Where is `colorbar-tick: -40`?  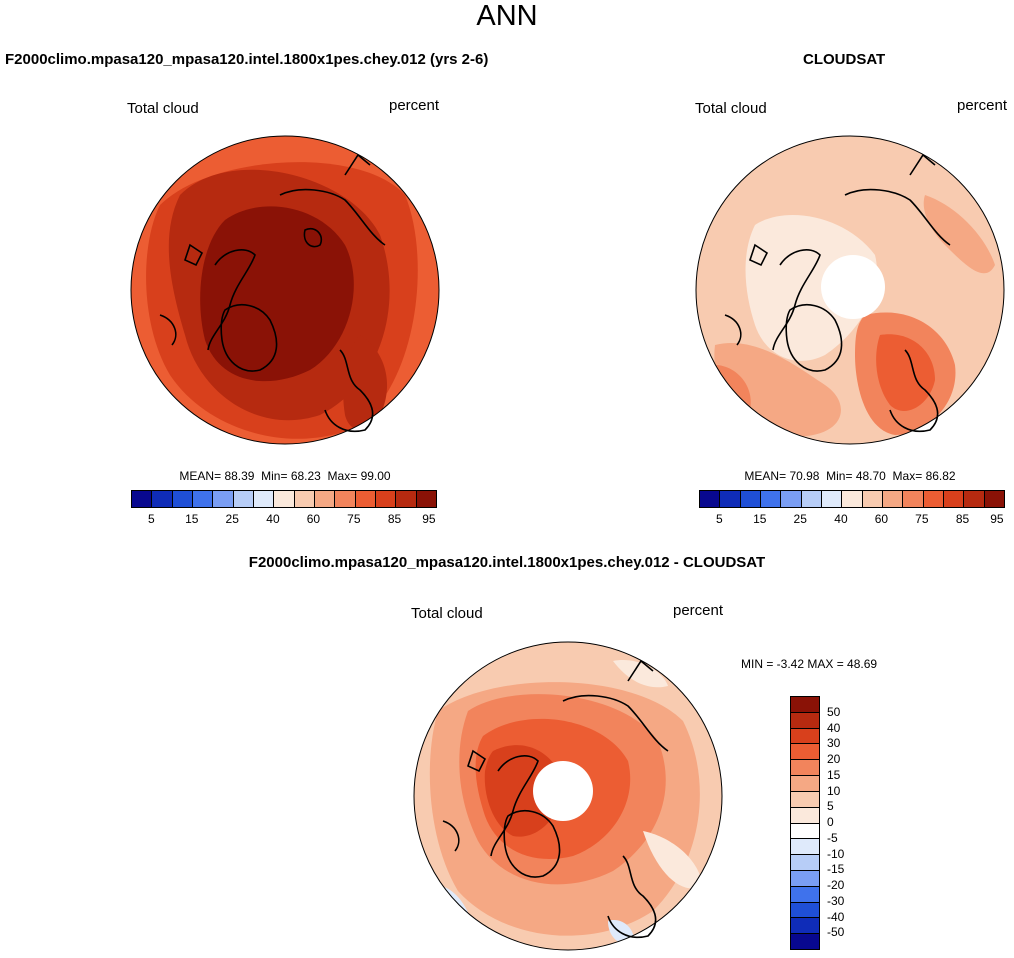 colorbar-tick: -40 is located at coordinates (836, 916).